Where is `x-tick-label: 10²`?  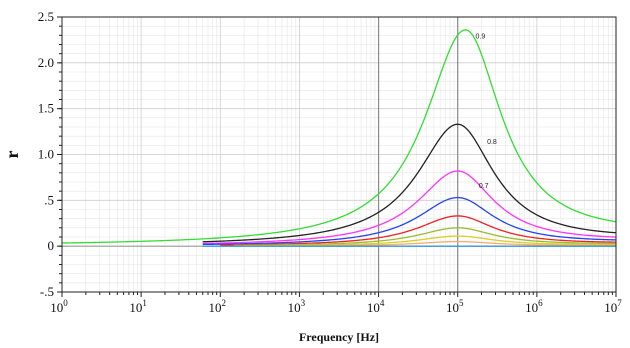 x-tick-label: 10² is located at coordinates (218, 306).